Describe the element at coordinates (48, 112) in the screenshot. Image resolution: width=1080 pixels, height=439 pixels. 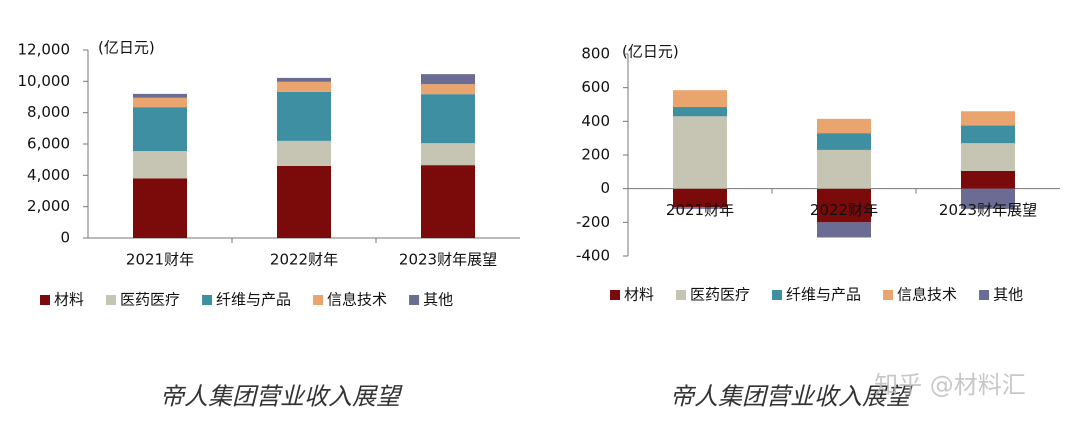
I see `y-tick-label: 8,000` at that location.